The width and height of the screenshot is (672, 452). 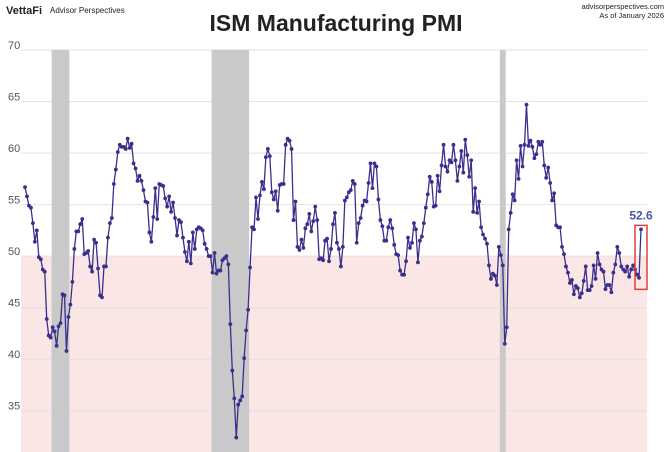 I want to click on y-tick-label: 40, so click(x=14, y=355).